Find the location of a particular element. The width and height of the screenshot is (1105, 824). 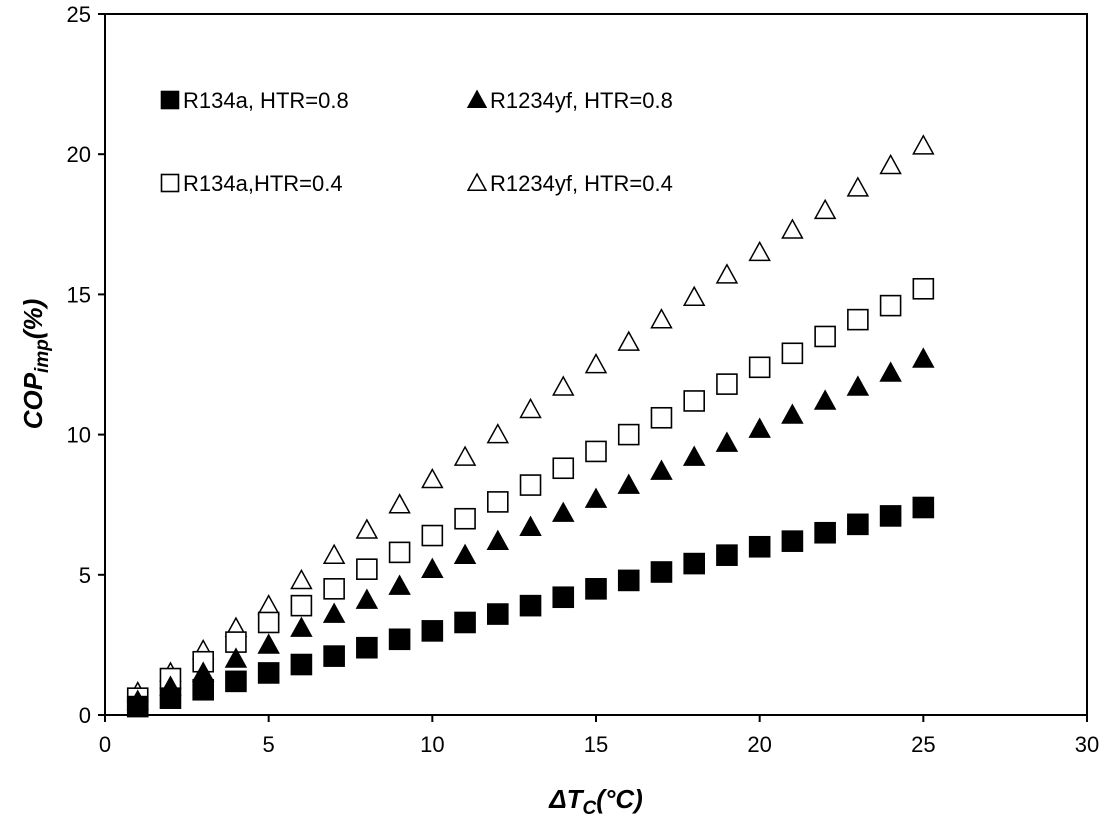

legend-item: R1234yf, HTR=0.4 is located at coordinates (569, 183).